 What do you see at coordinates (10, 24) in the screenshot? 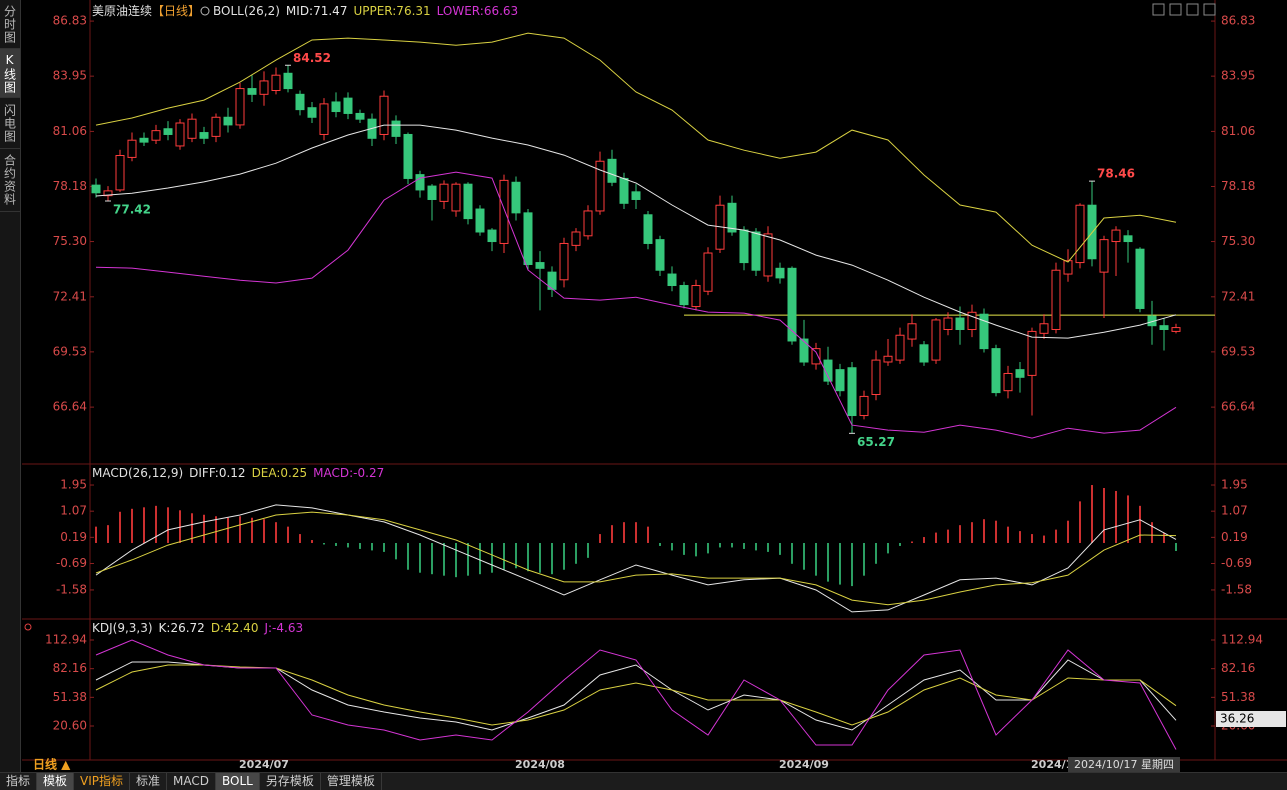
I see `side-tab: 分时图` at bounding box center [10, 24].